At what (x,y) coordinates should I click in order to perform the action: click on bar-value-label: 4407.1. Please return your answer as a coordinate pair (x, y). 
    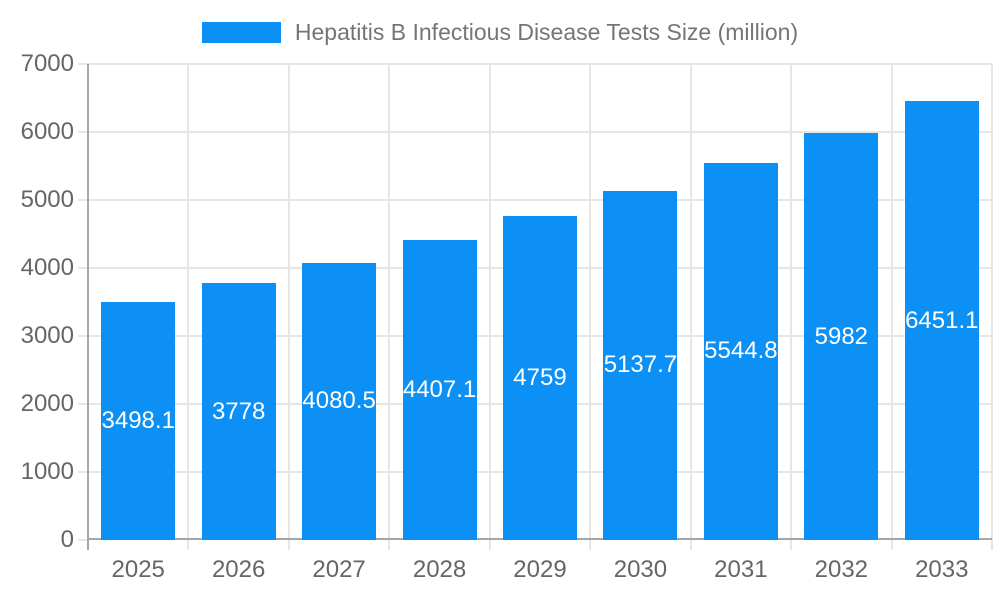
    Looking at the image, I should click on (439, 390).